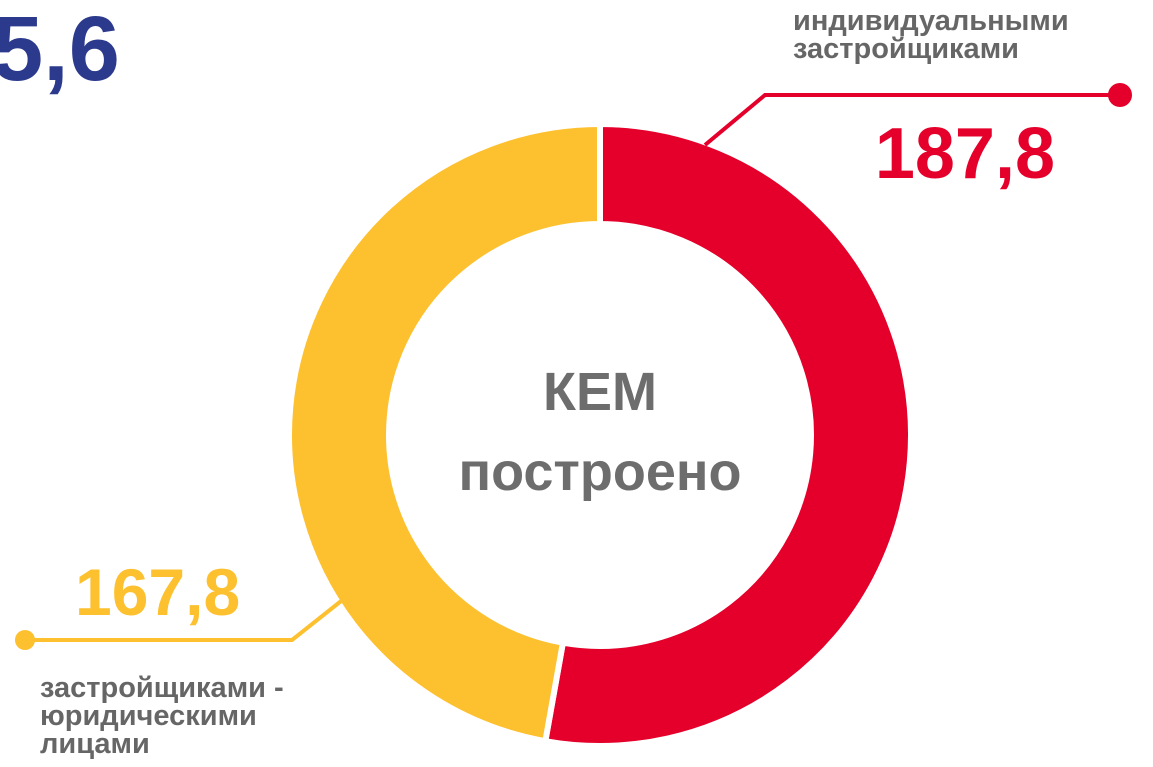 The height and width of the screenshot is (767, 1153). Describe the element at coordinates (162, 716) in the screenshot. I see `category-label: застройщиками -юридическими лицами` at that location.